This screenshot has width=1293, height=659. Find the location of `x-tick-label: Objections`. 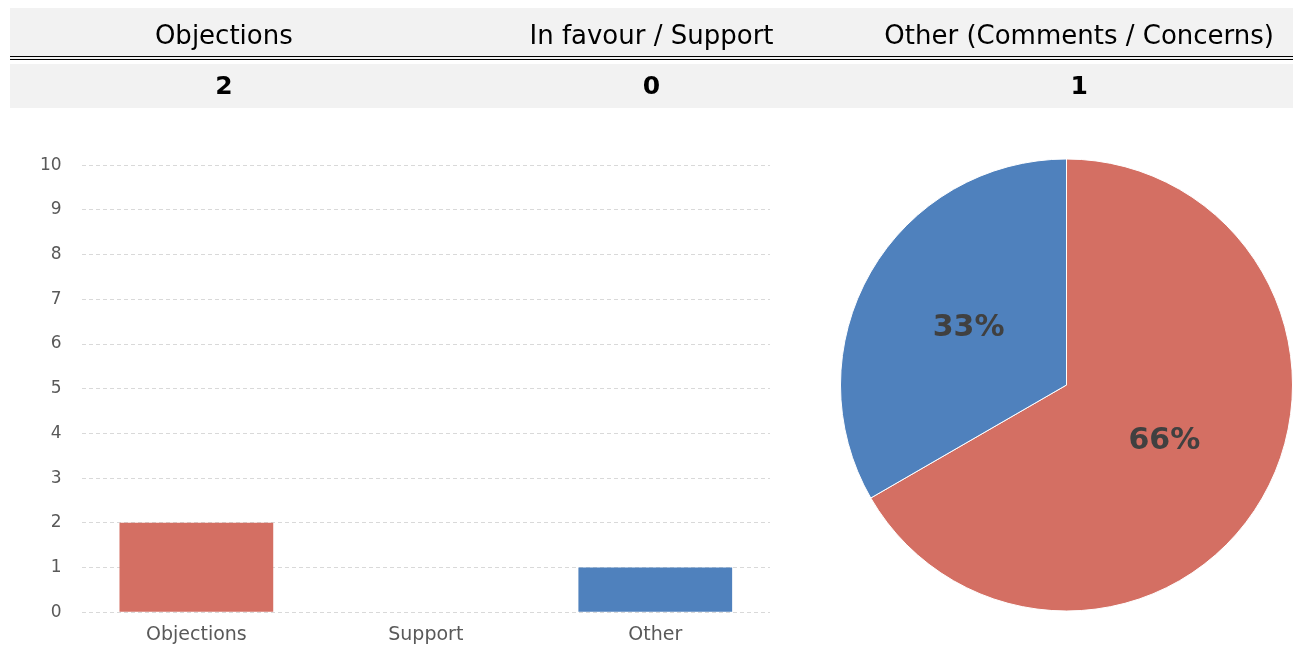

x-tick-label: Objections is located at coordinates (196, 632).